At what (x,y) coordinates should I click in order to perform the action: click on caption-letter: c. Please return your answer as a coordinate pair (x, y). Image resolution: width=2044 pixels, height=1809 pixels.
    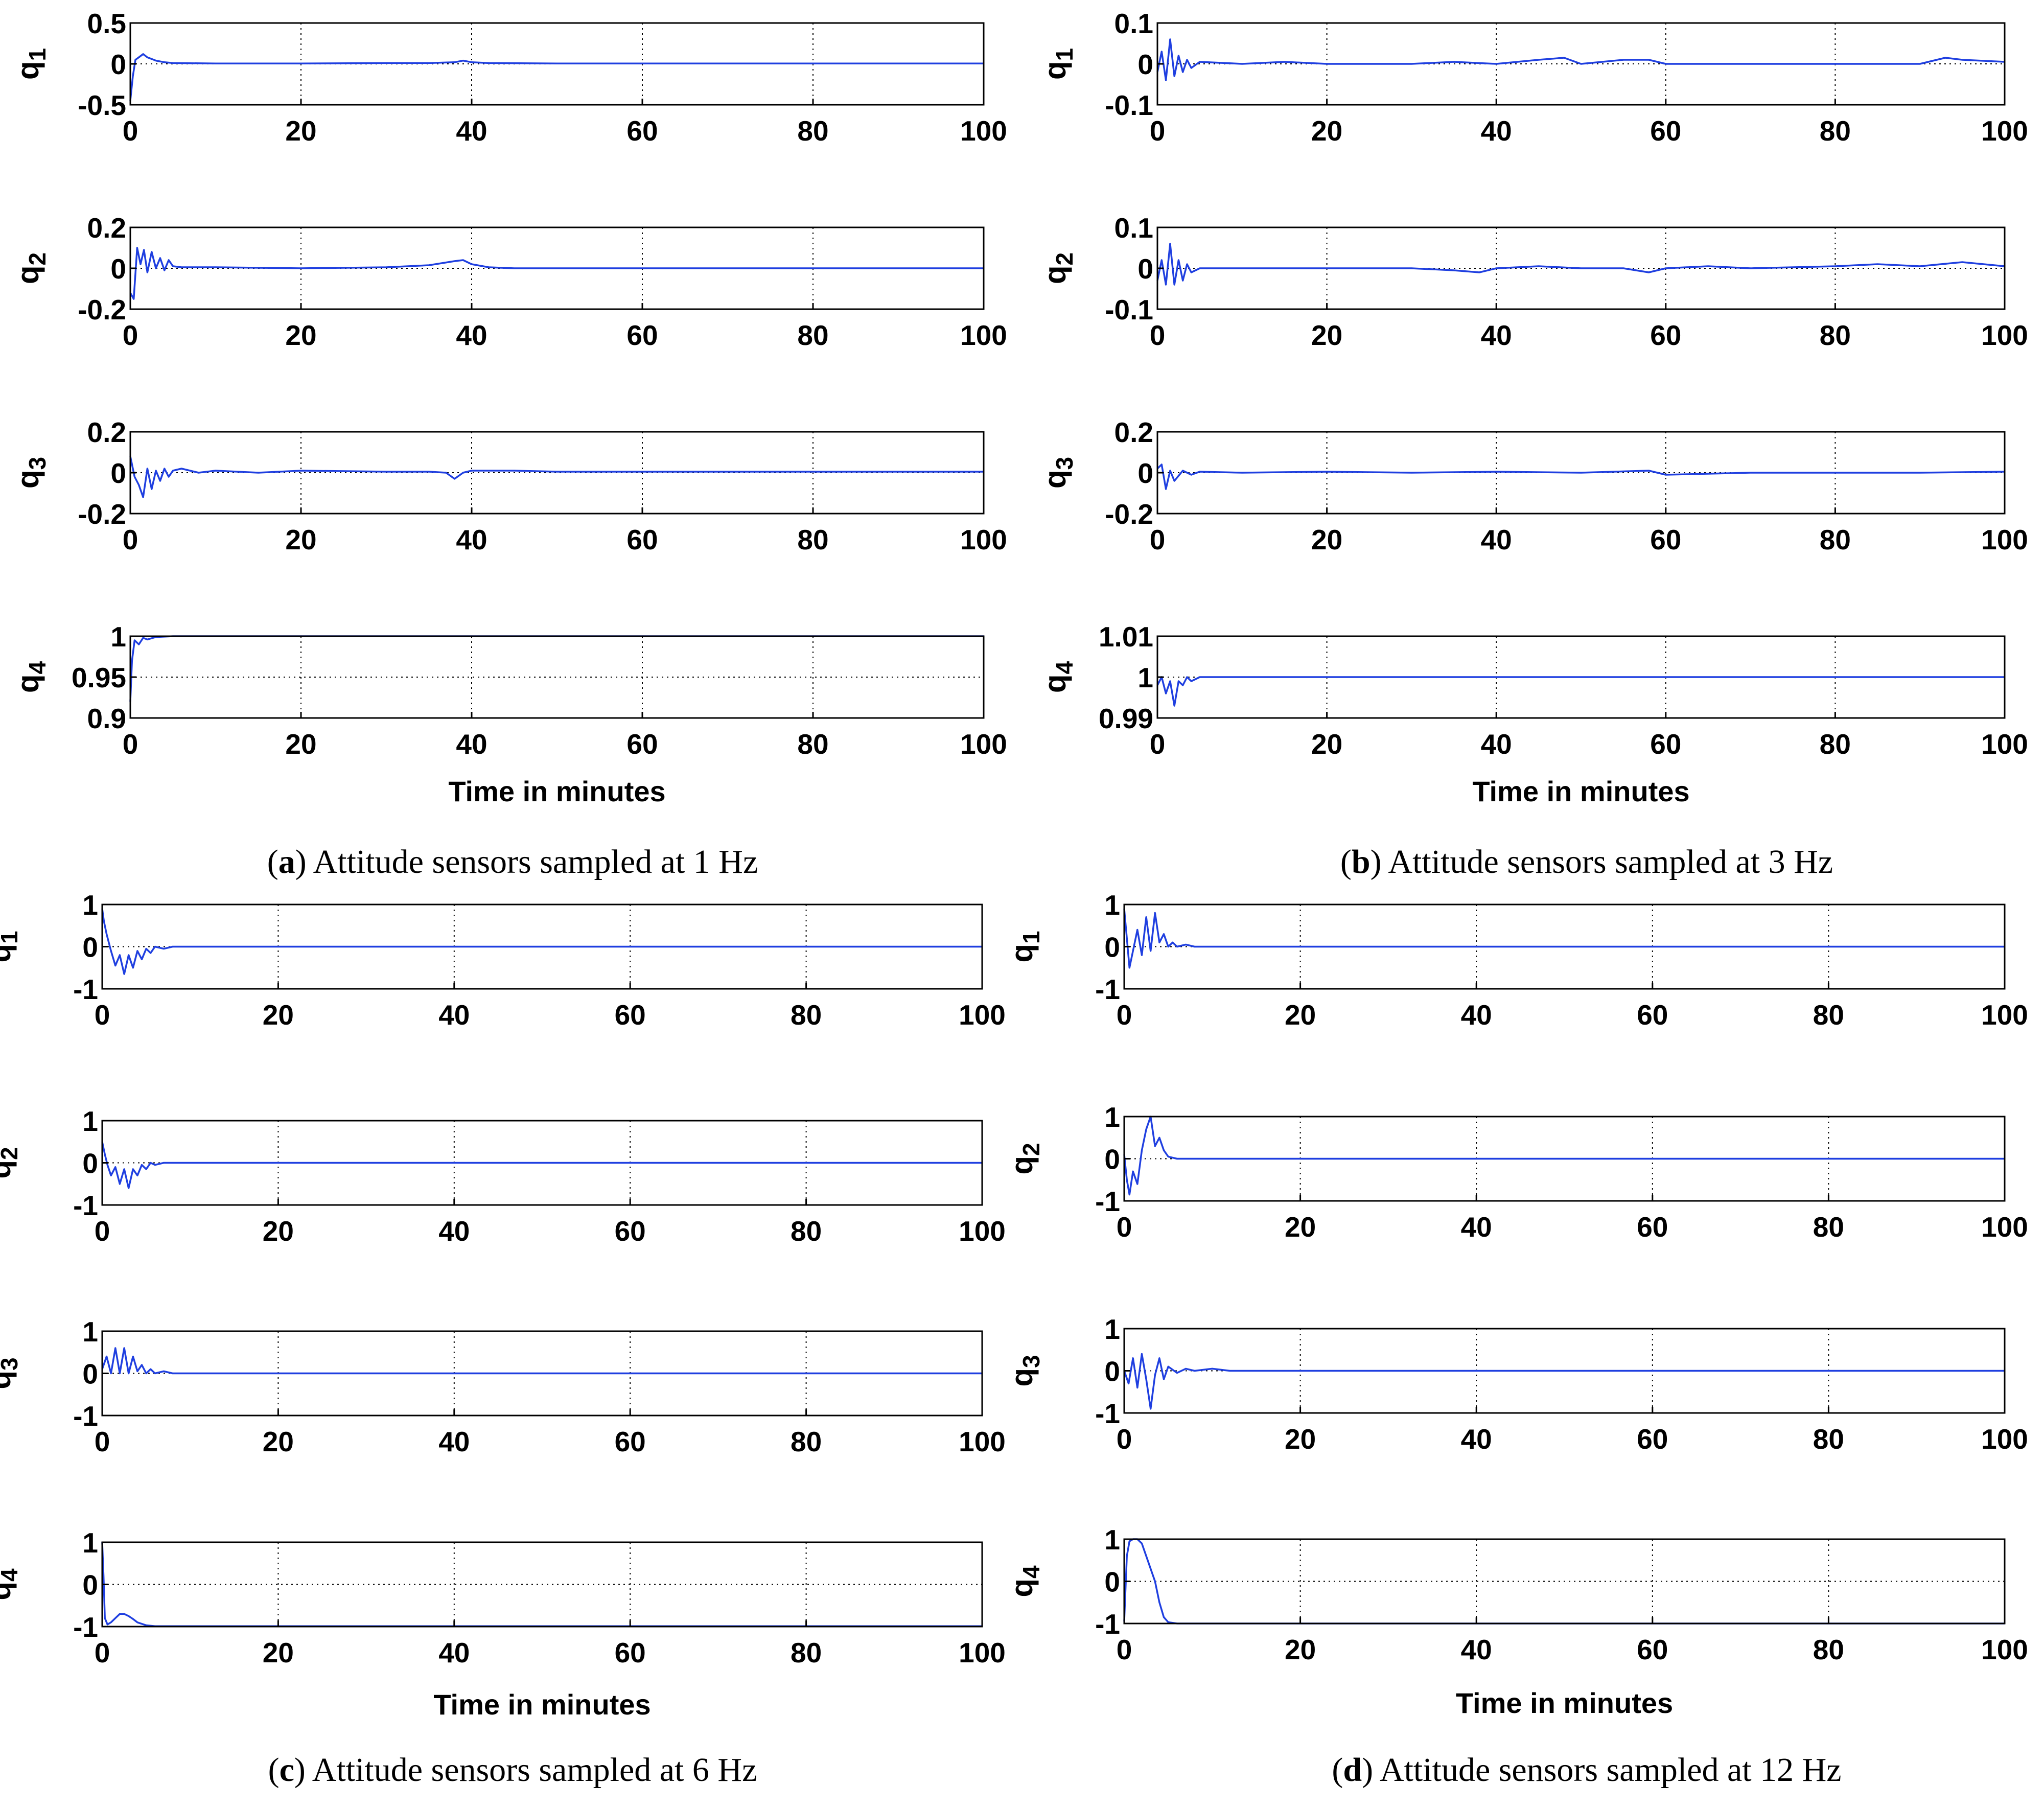
    Looking at the image, I should click on (287, 1770).